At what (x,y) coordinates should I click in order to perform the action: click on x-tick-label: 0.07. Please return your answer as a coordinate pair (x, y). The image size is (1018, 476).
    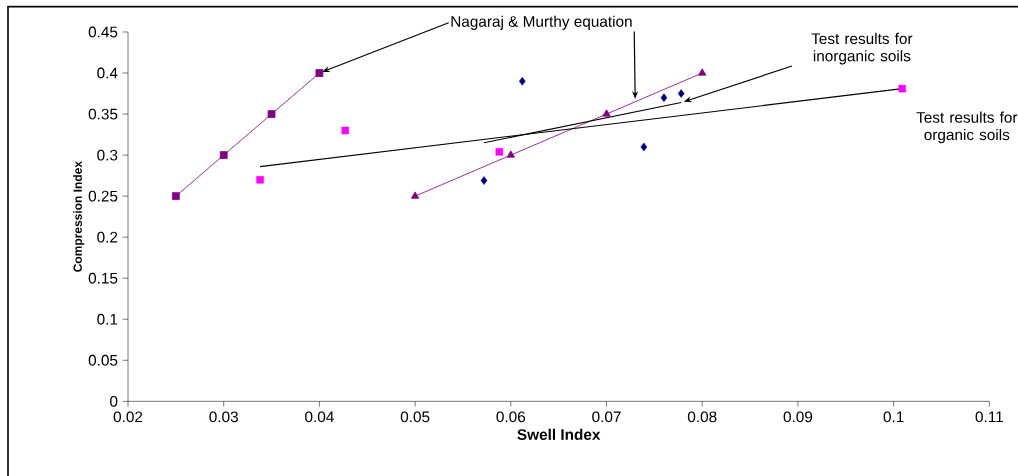
    Looking at the image, I should click on (606, 417).